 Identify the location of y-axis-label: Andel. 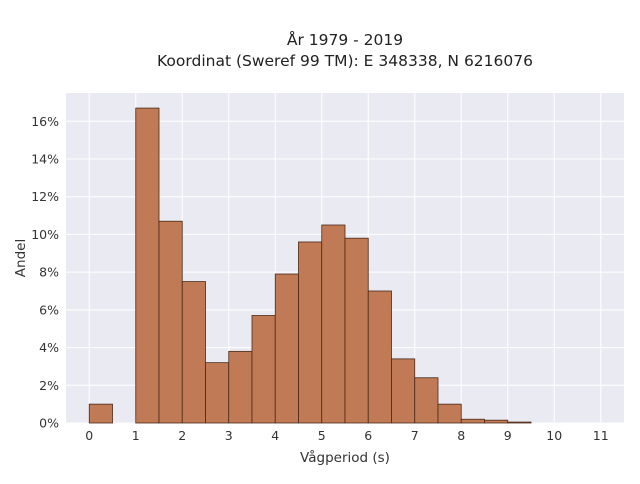
(21, 258).